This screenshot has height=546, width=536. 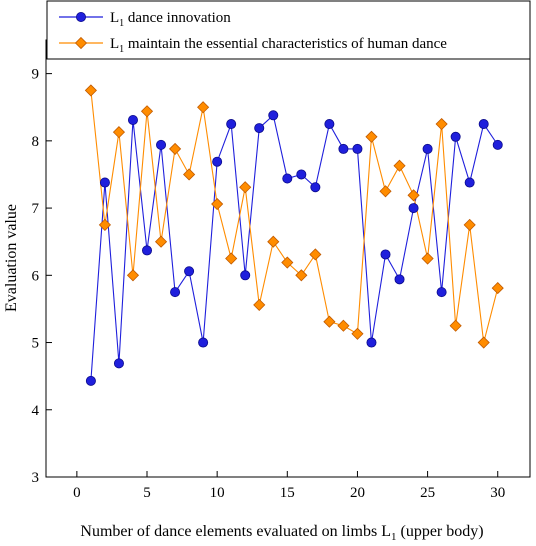 What do you see at coordinates (36, 209) in the screenshot?
I see `y-tick-label: 7` at bounding box center [36, 209].